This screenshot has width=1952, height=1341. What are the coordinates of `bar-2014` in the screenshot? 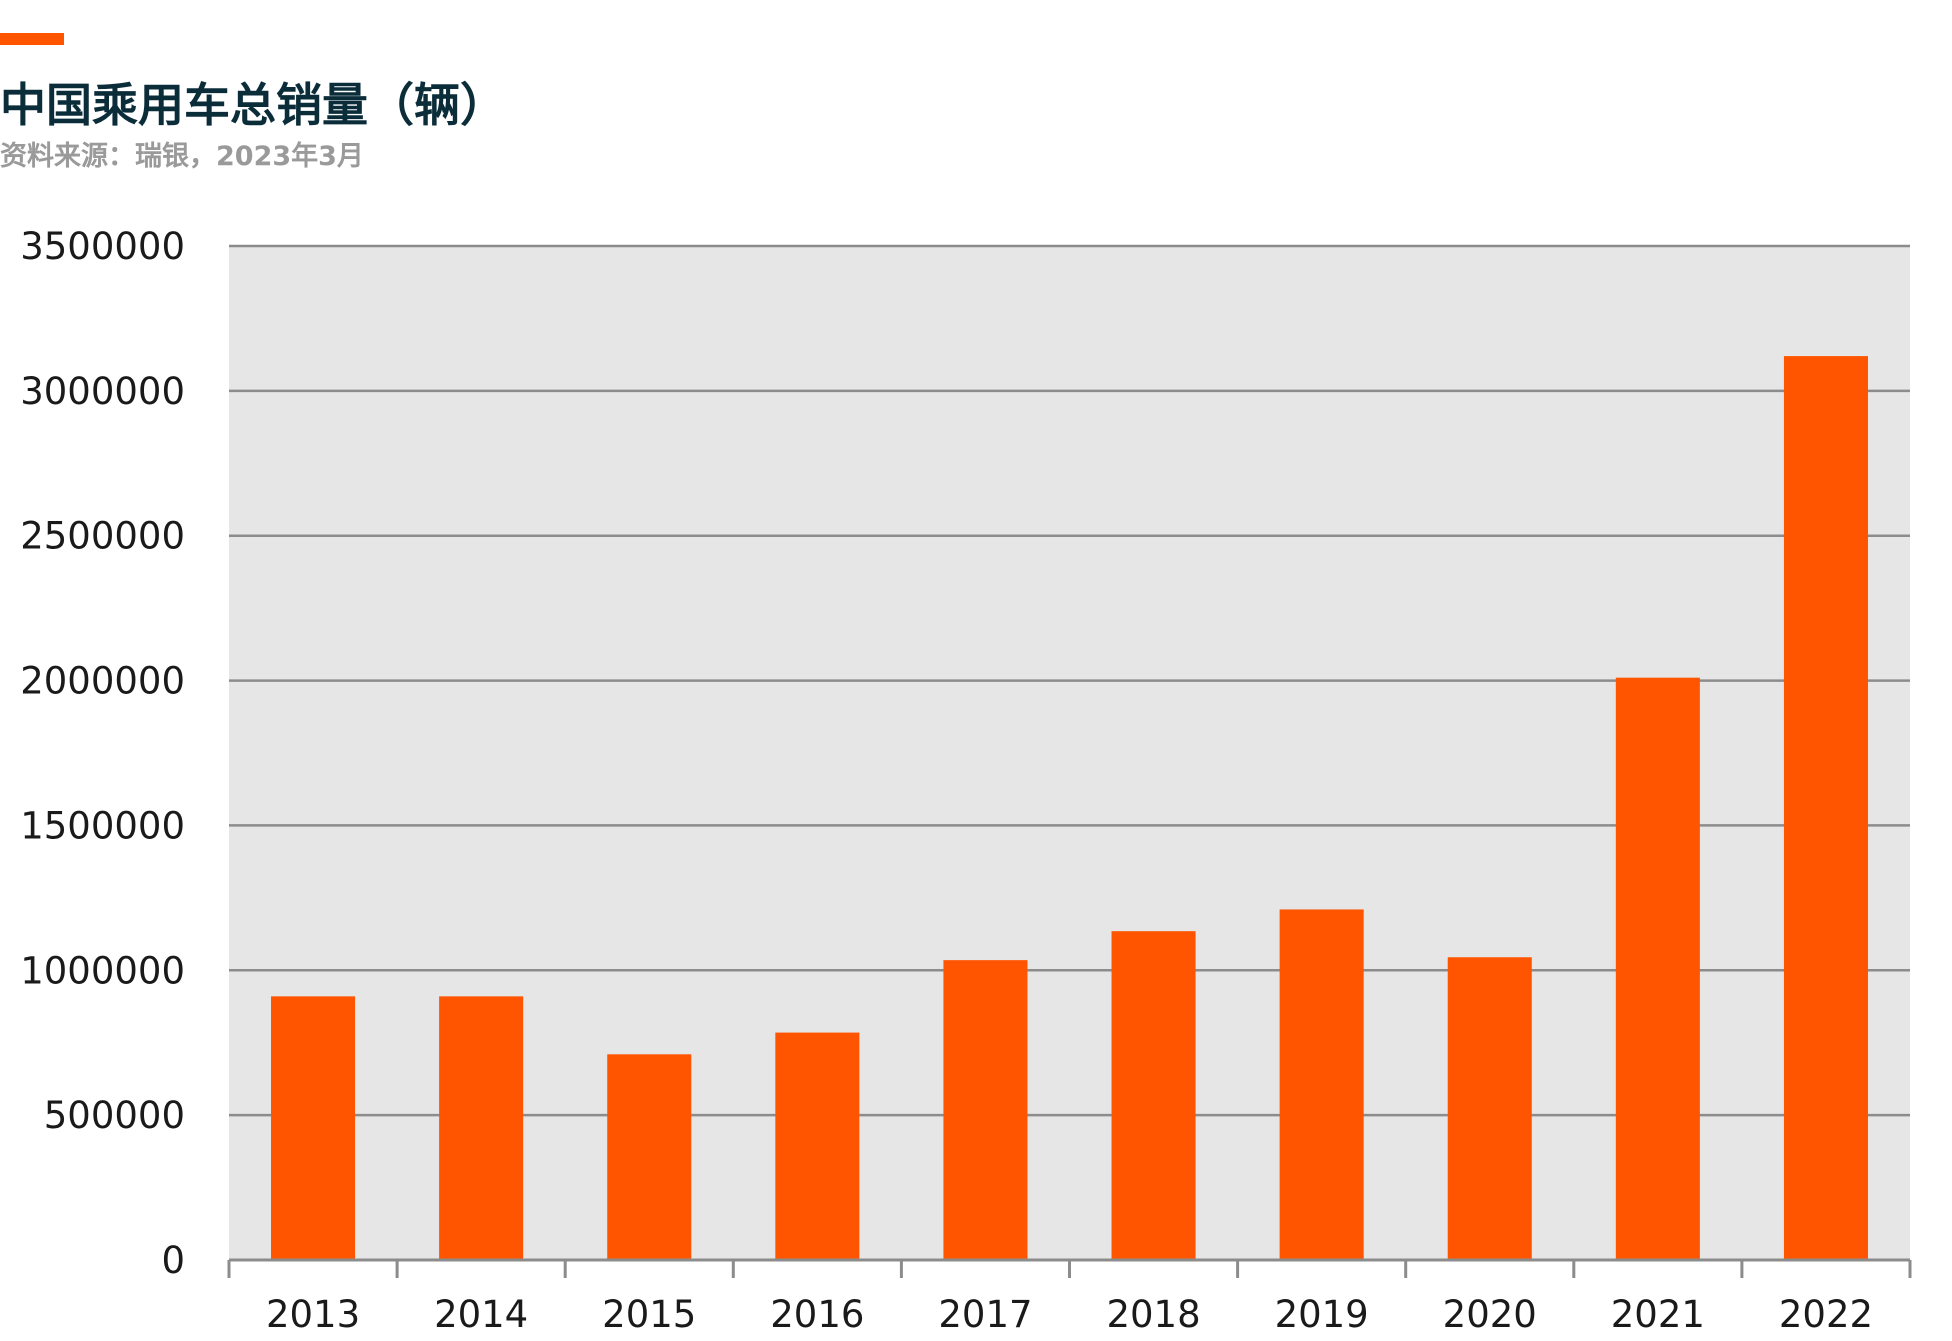 It's located at (481, 1128).